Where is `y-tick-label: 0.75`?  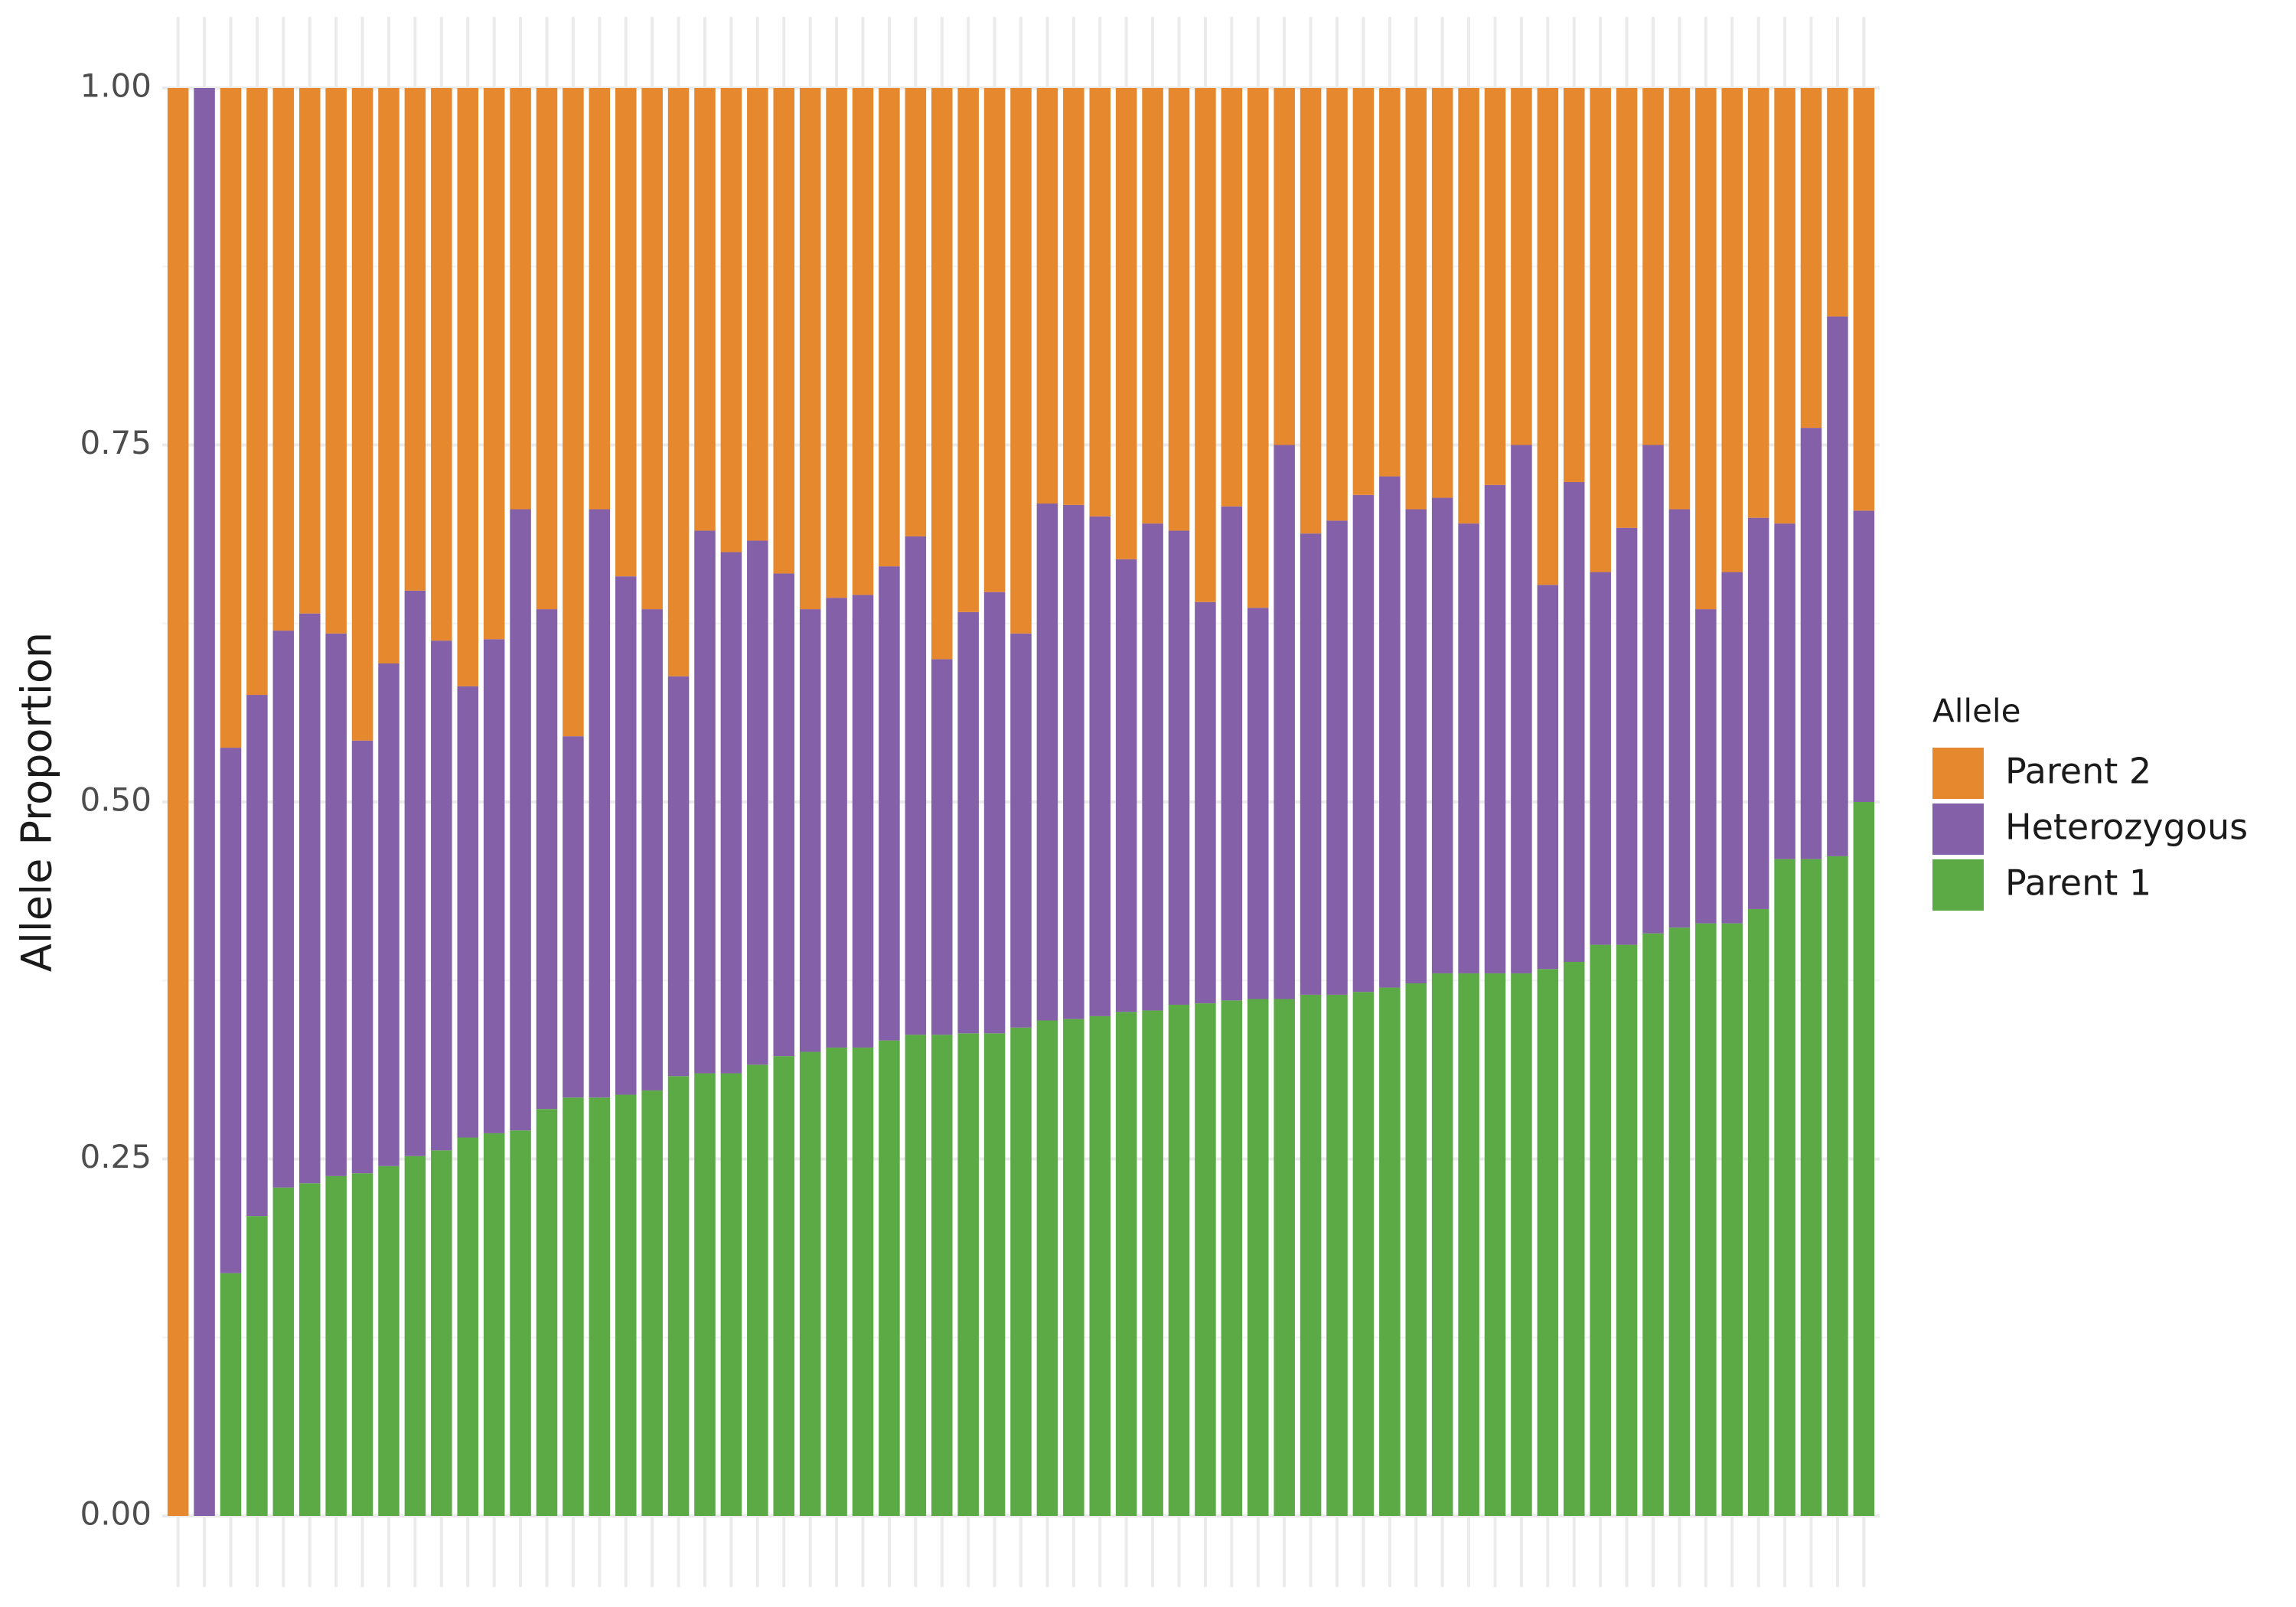 y-tick-label: 0.75 is located at coordinates (116, 442).